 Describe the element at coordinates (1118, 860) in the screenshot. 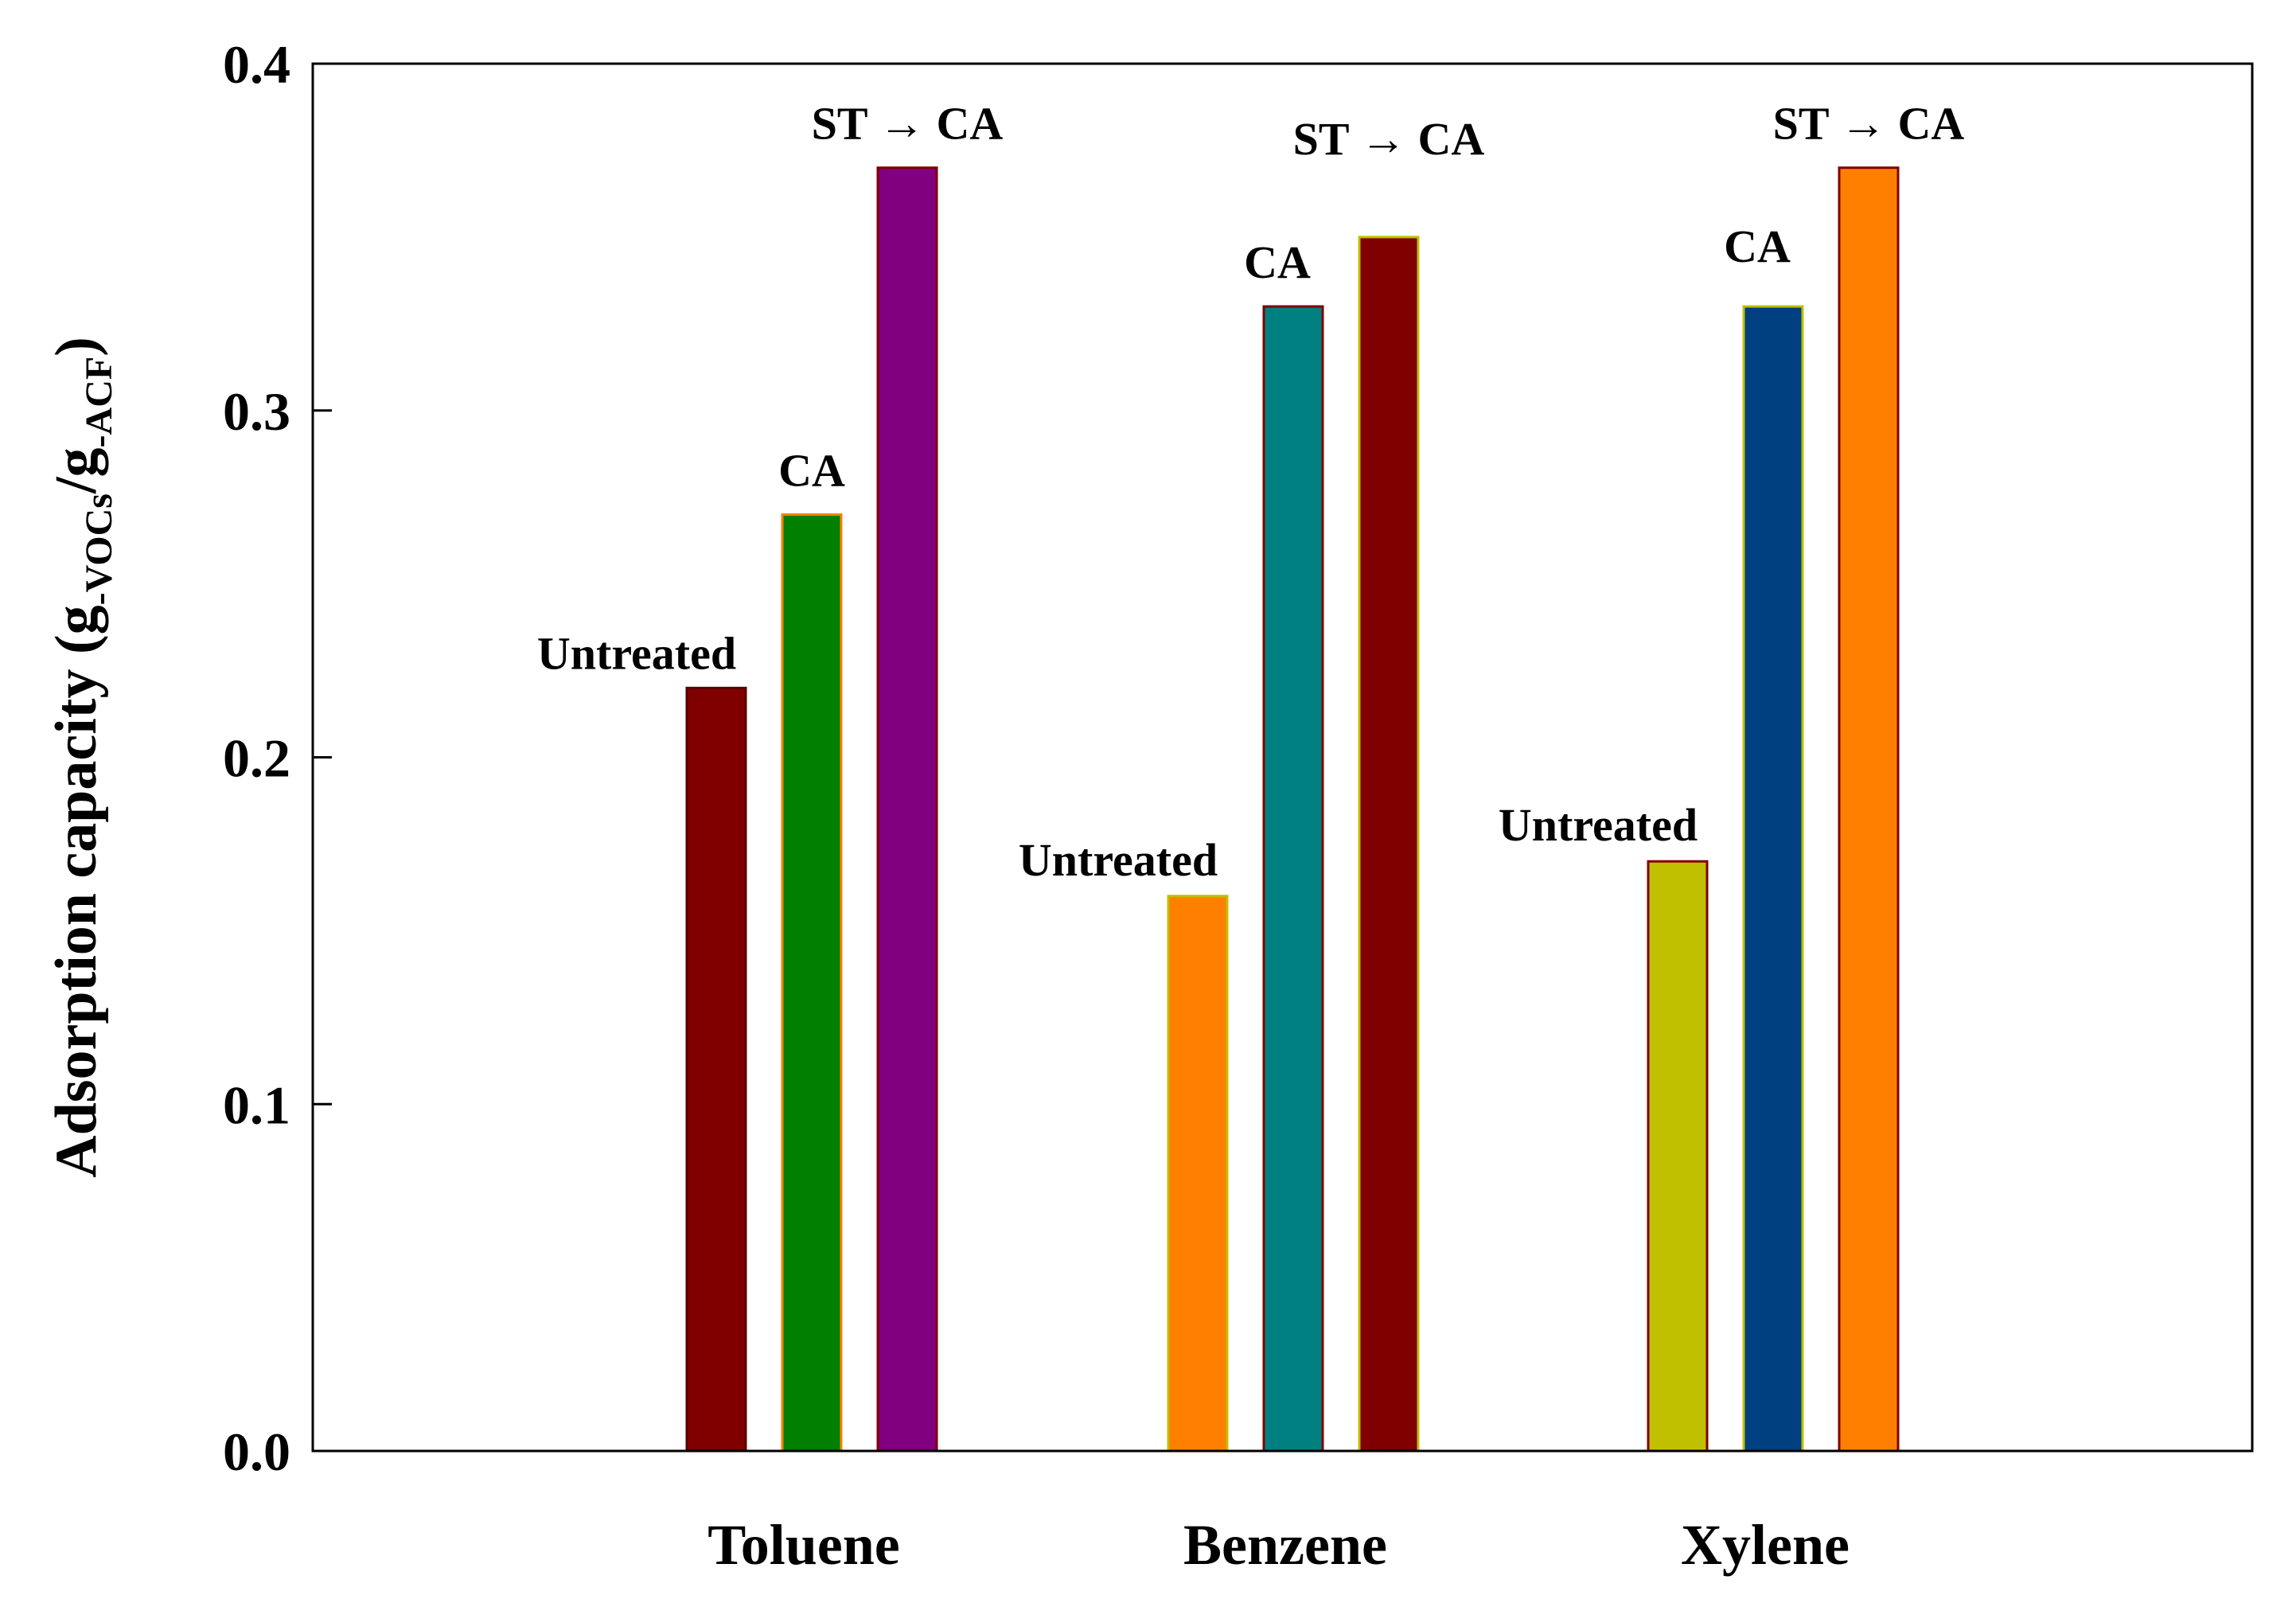

I see `bar-label-benzene-1: Untreated` at that location.